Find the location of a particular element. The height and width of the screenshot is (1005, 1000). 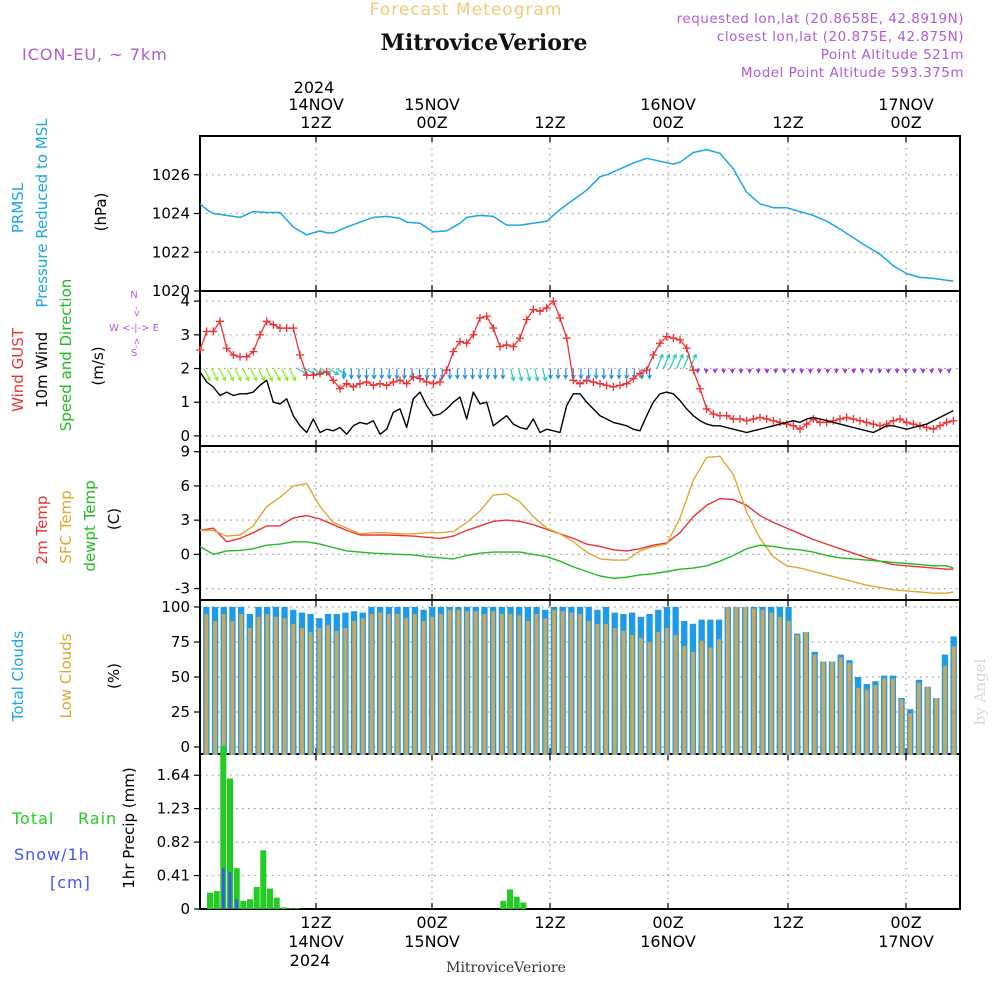

pressure-msl-label: Pressure Reduced to MSL is located at coordinates (42, 213).